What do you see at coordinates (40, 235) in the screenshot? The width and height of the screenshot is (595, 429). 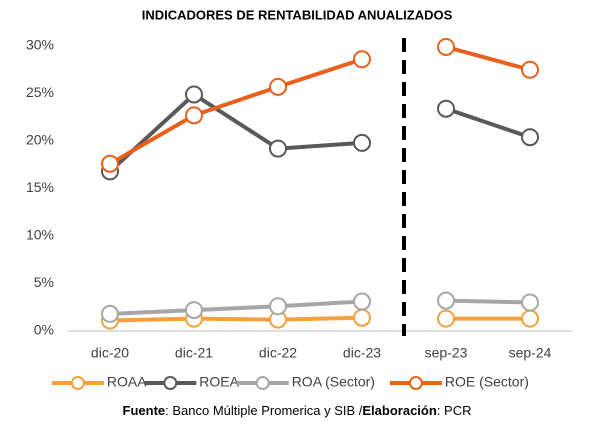 I see `y-tick-label: 10%` at bounding box center [40, 235].